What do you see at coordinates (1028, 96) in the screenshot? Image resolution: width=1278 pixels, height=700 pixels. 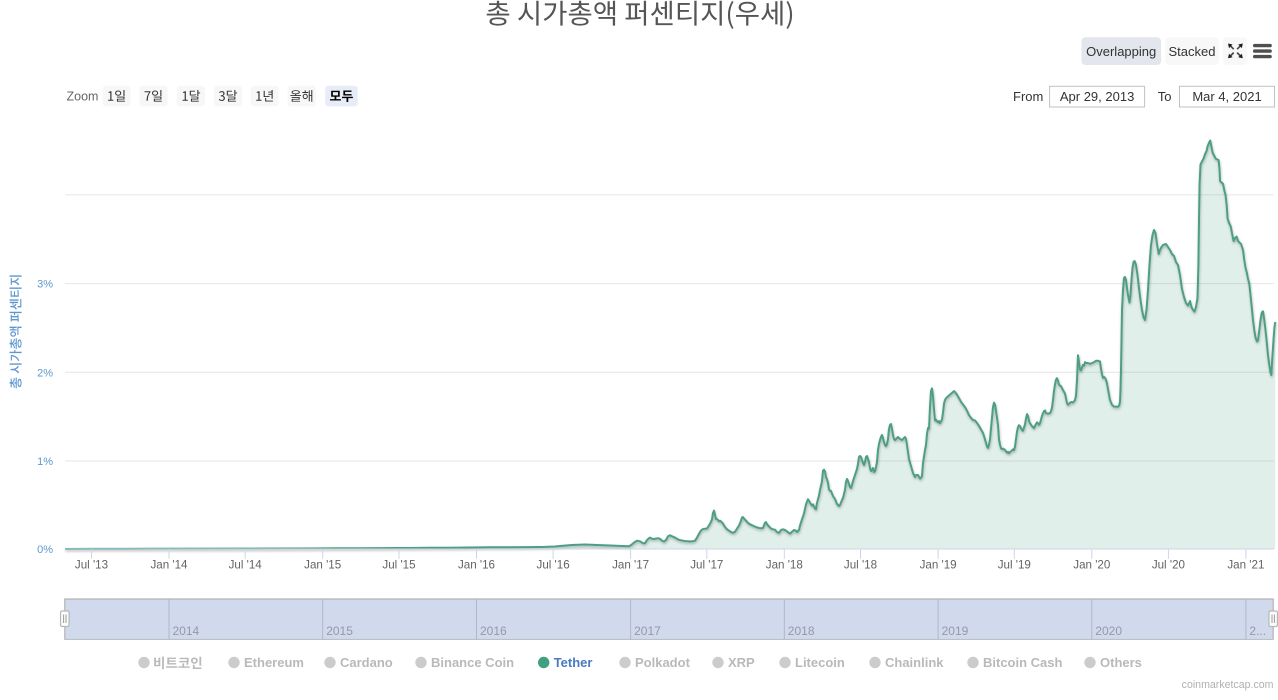 I see `svg-text: From` at bounding box center [1028, 96].